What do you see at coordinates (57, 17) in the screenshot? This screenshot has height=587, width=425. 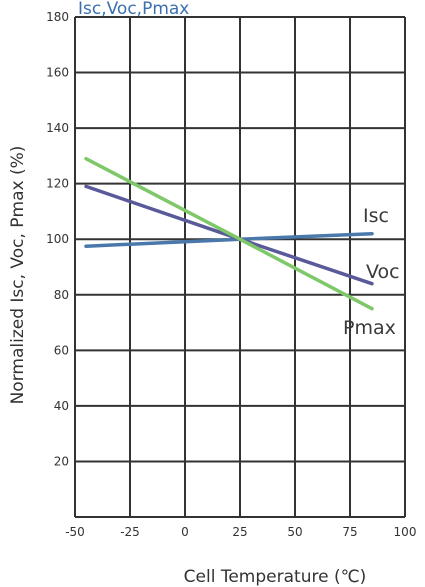 I see `y-tick-label: 180` at bounding box center [57, 17].